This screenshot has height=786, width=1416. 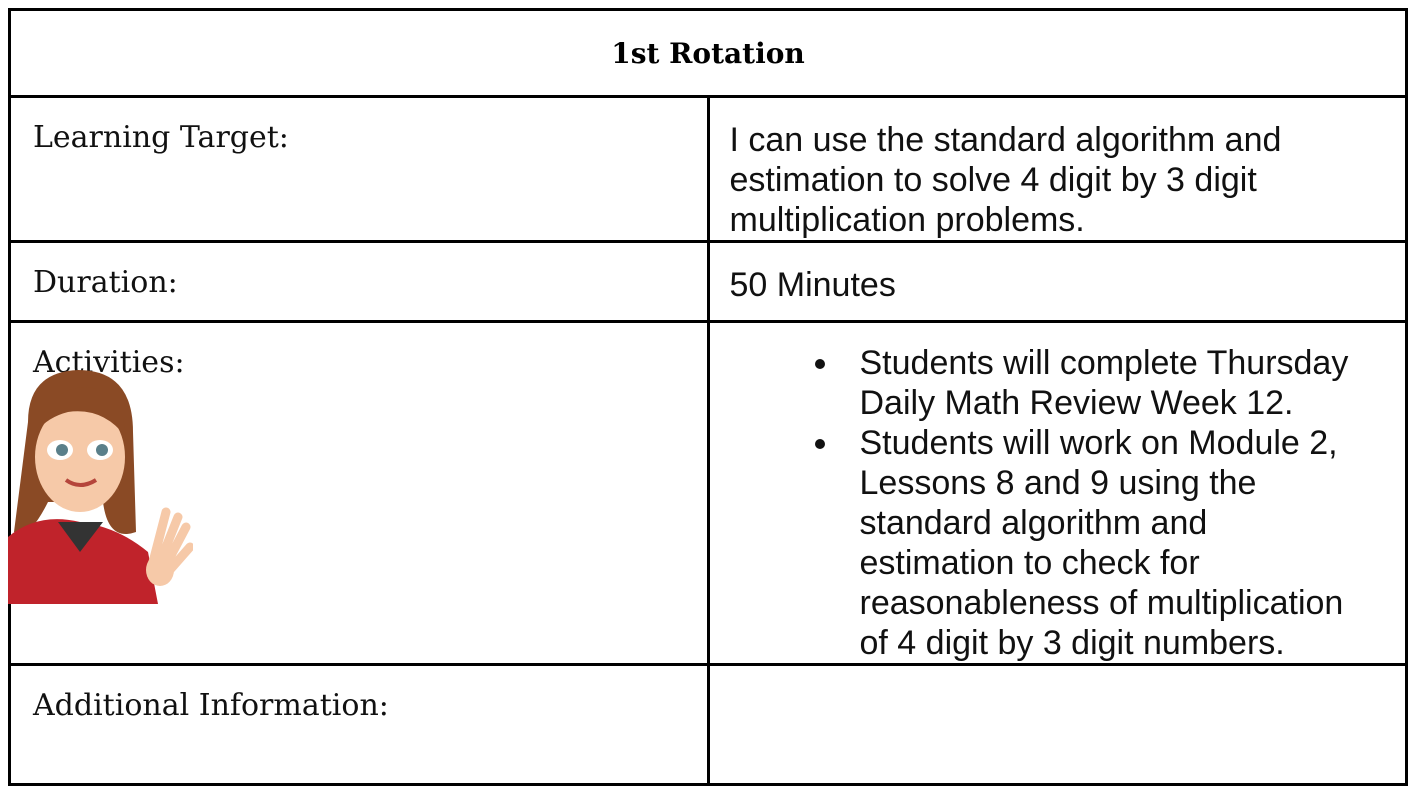 What do you see at coordinates (359, 724) in the screenshot?
I see `row-label: Additional Information:` at bounding box center [359, 724].